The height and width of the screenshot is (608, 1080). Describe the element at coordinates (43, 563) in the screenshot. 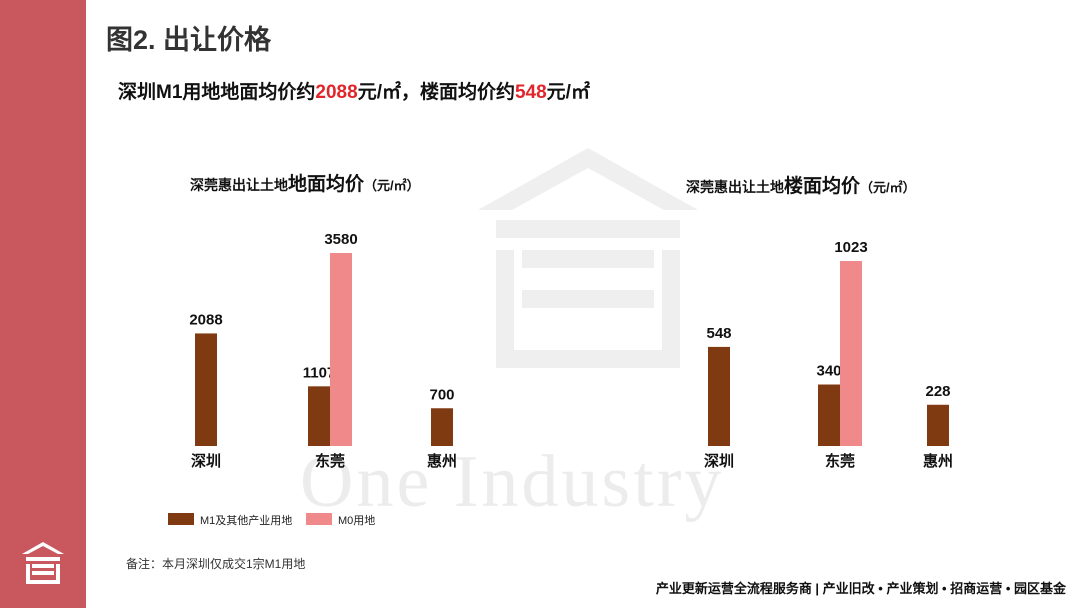

I see `company-logo-icon` at that location.